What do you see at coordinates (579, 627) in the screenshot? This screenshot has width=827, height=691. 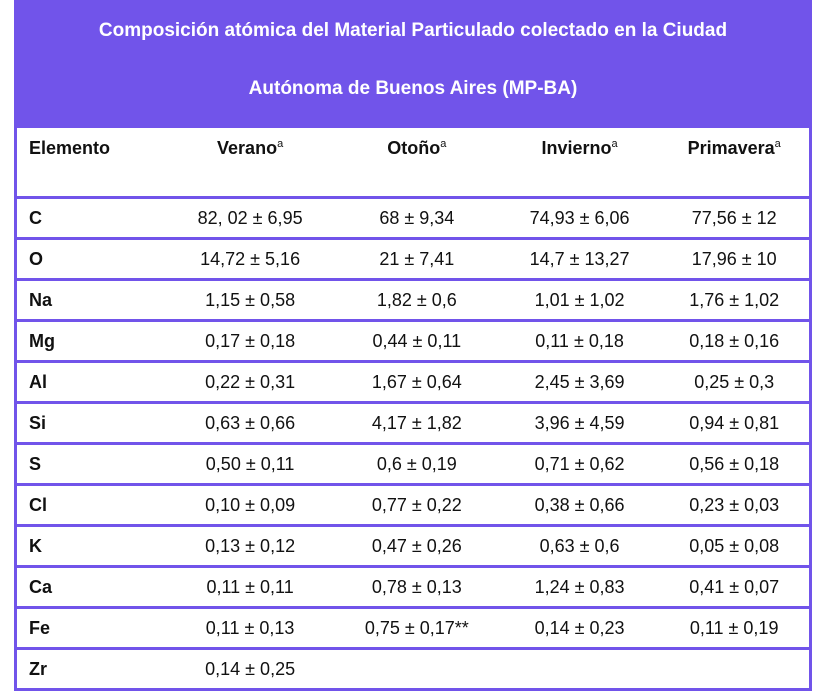 I see `value-cell: 0,14 ± 0,23` at bounding box center [579, 627].